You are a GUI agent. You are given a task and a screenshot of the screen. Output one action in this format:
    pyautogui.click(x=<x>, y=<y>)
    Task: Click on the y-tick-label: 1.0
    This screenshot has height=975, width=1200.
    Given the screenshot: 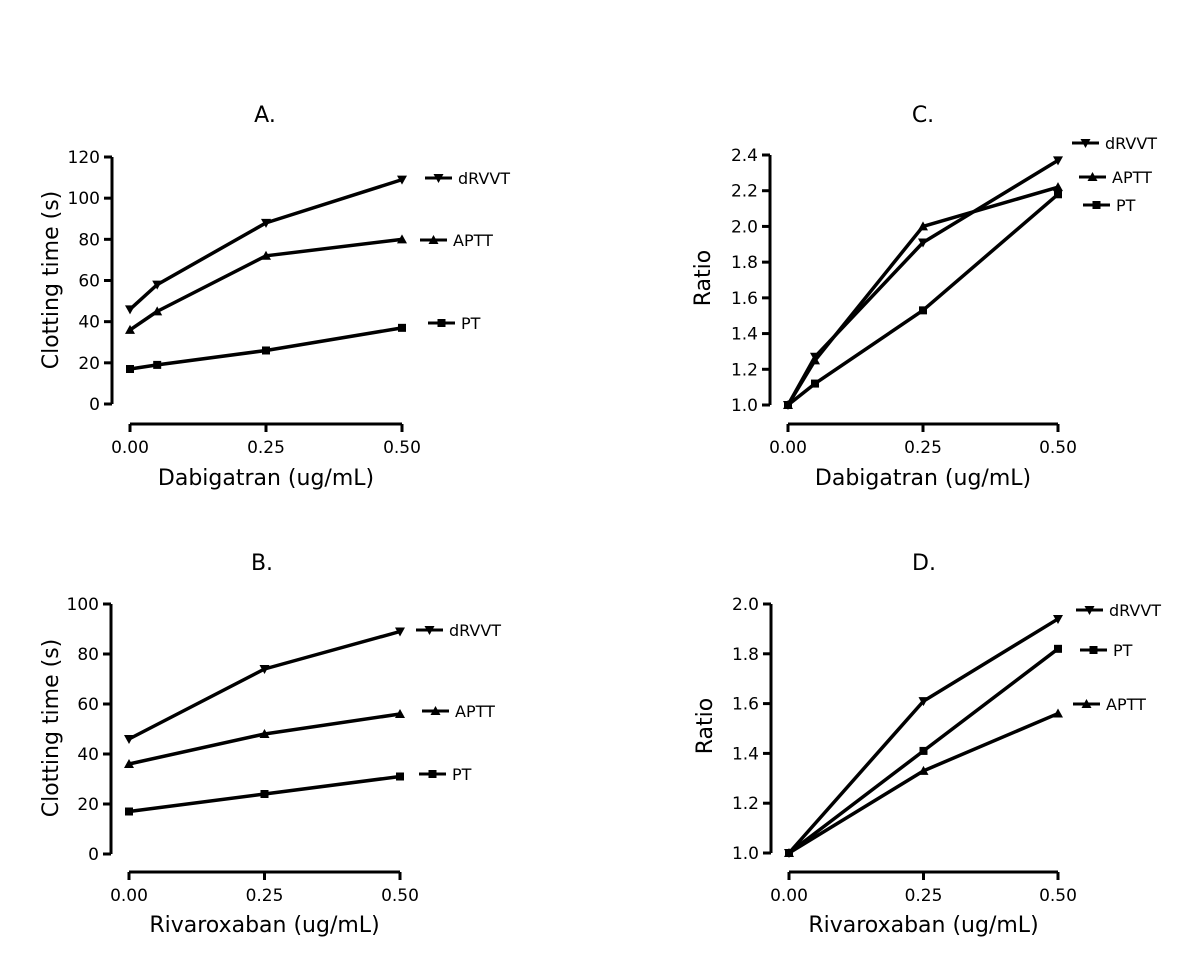 What is the action you would take?
    pyautogui.click(x=744, y=406)
    